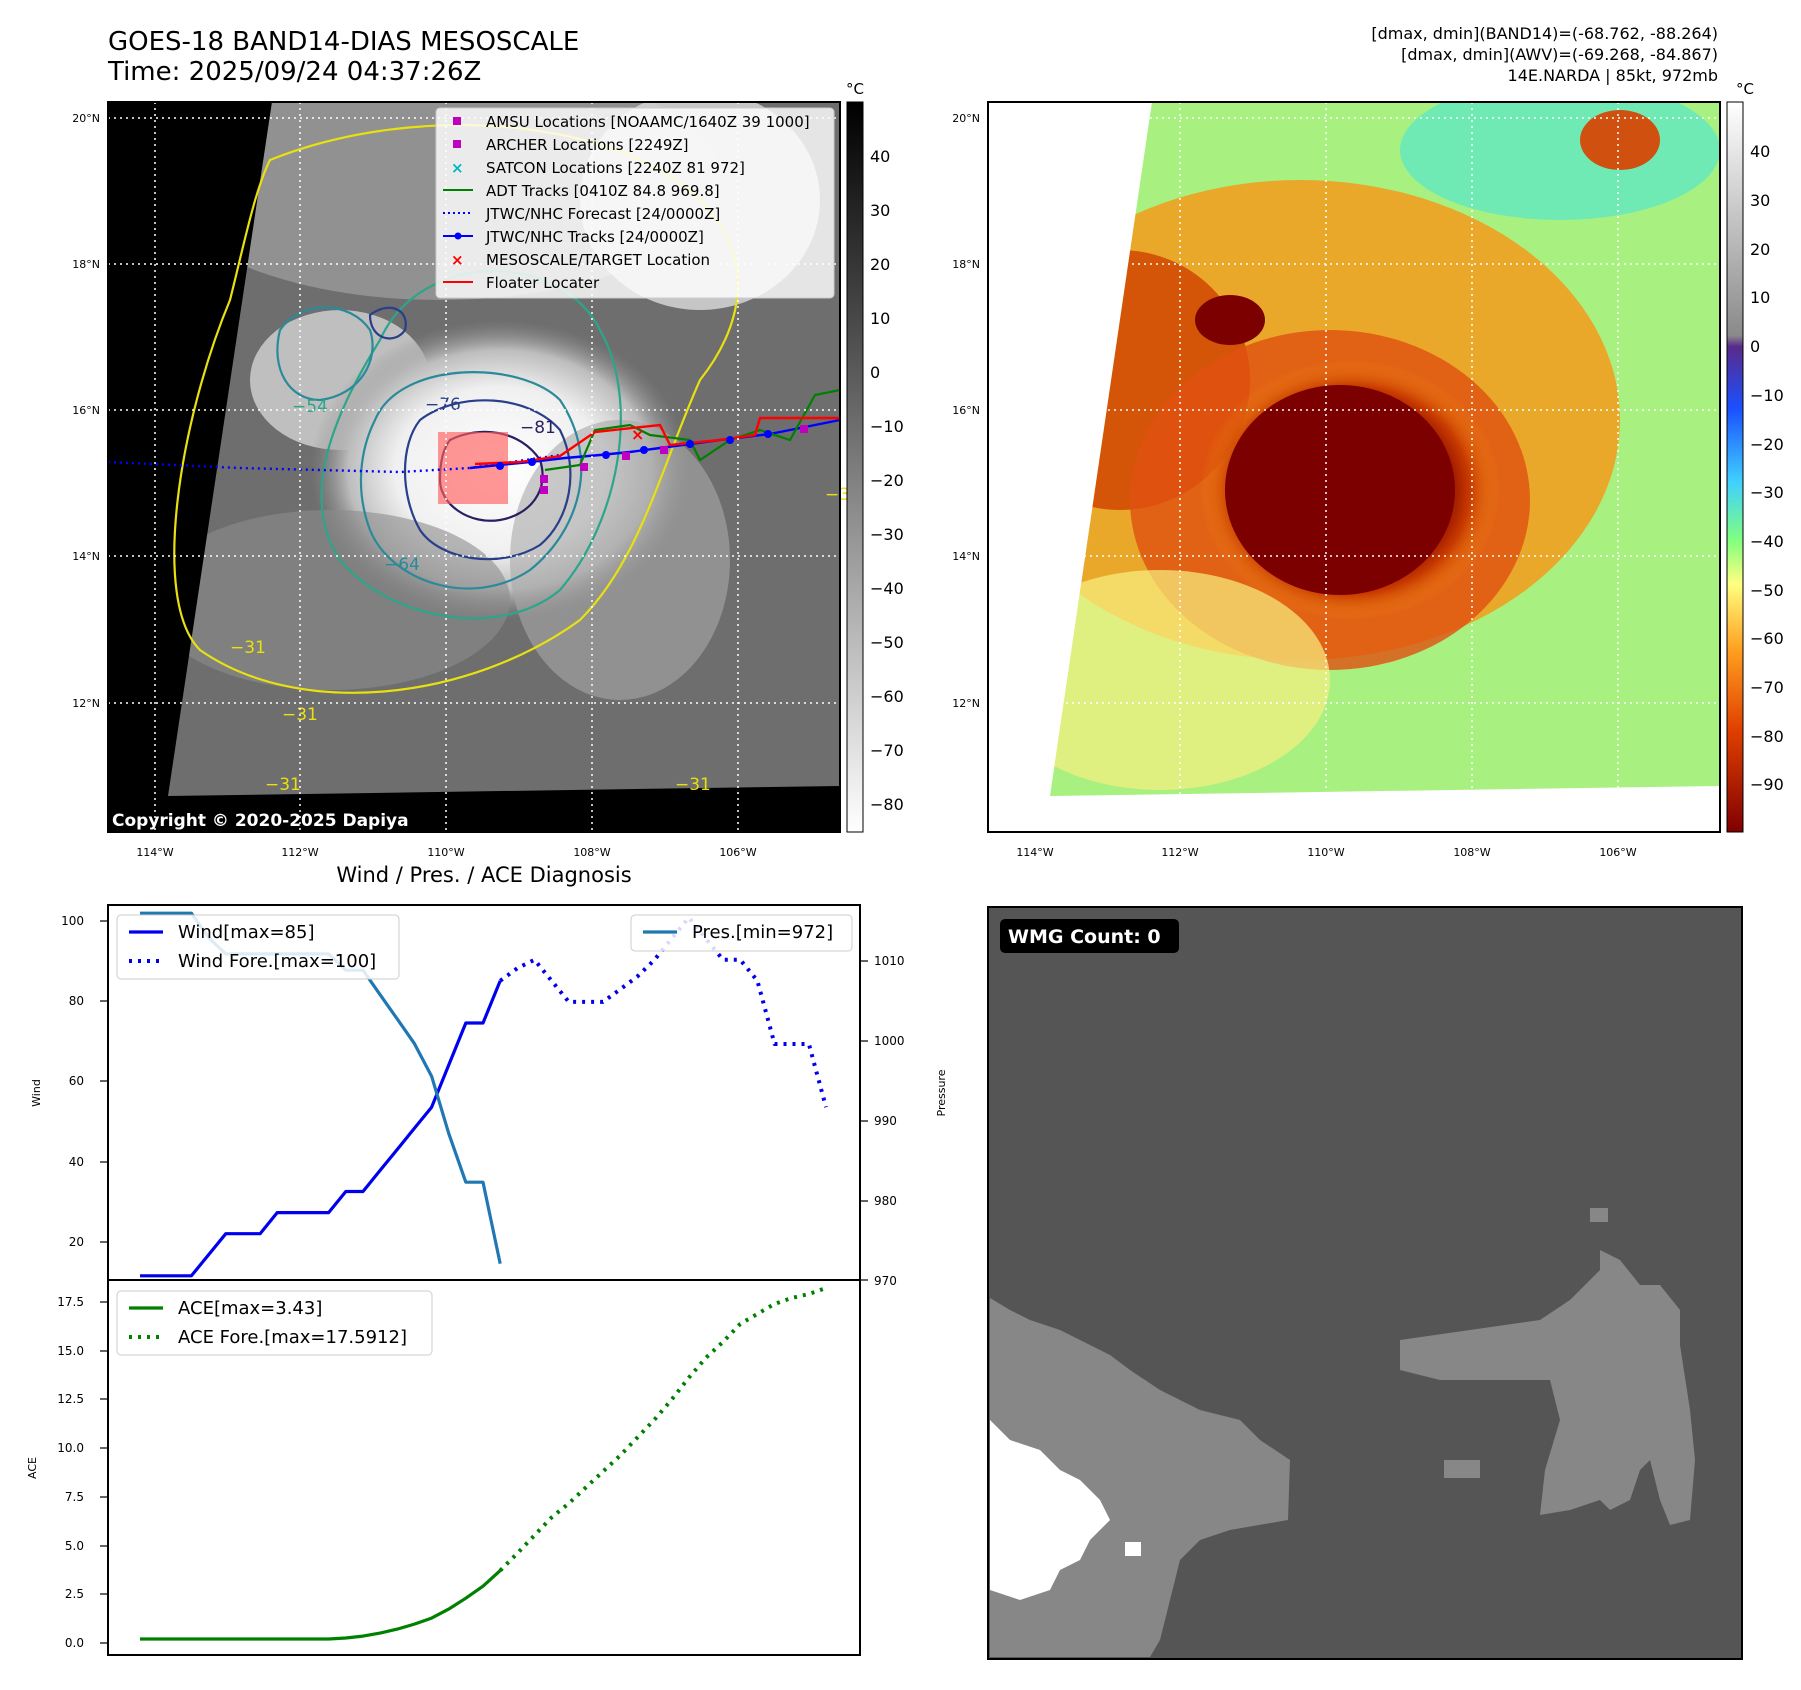 This screenshot has width=1801, height=1690. What do you see at coordinates (74, 1594) in the screenshot?
I see `ace-tick: 2.5` at bounding box center [74, 1594].